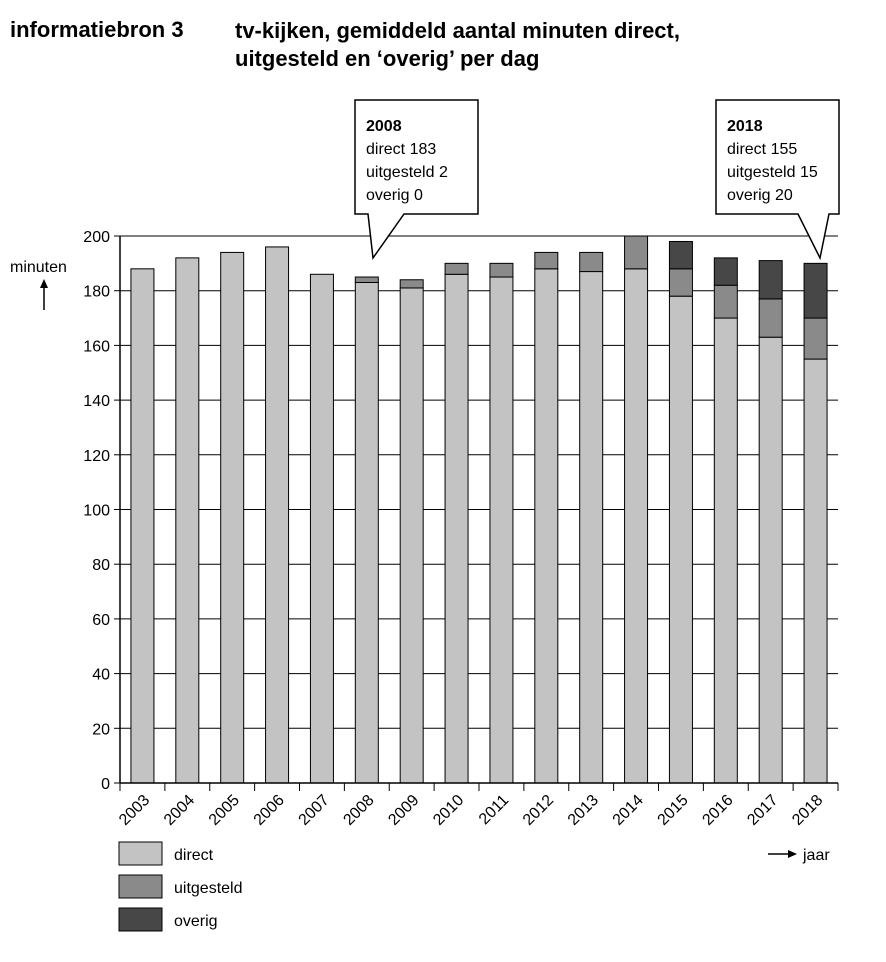  I want to click on x-tick-label-2012: 2012, so click(538, 810).